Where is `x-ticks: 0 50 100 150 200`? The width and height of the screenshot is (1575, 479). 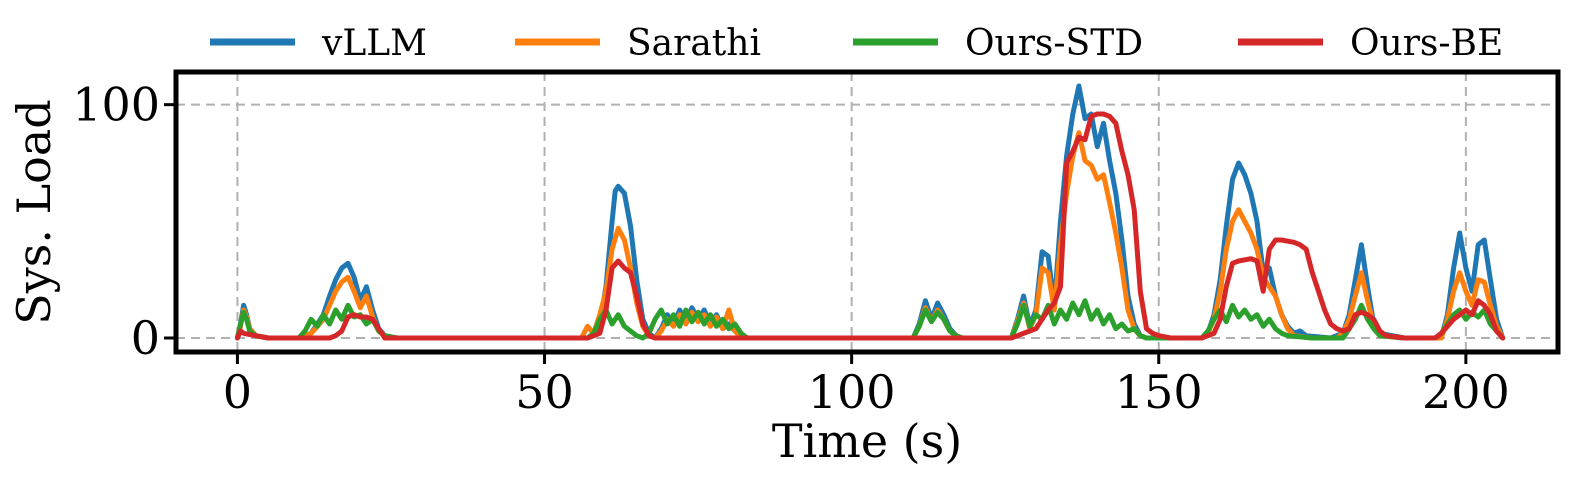 x-ticks: 0 50 100 150 200 is located at coordinates (866, 386).